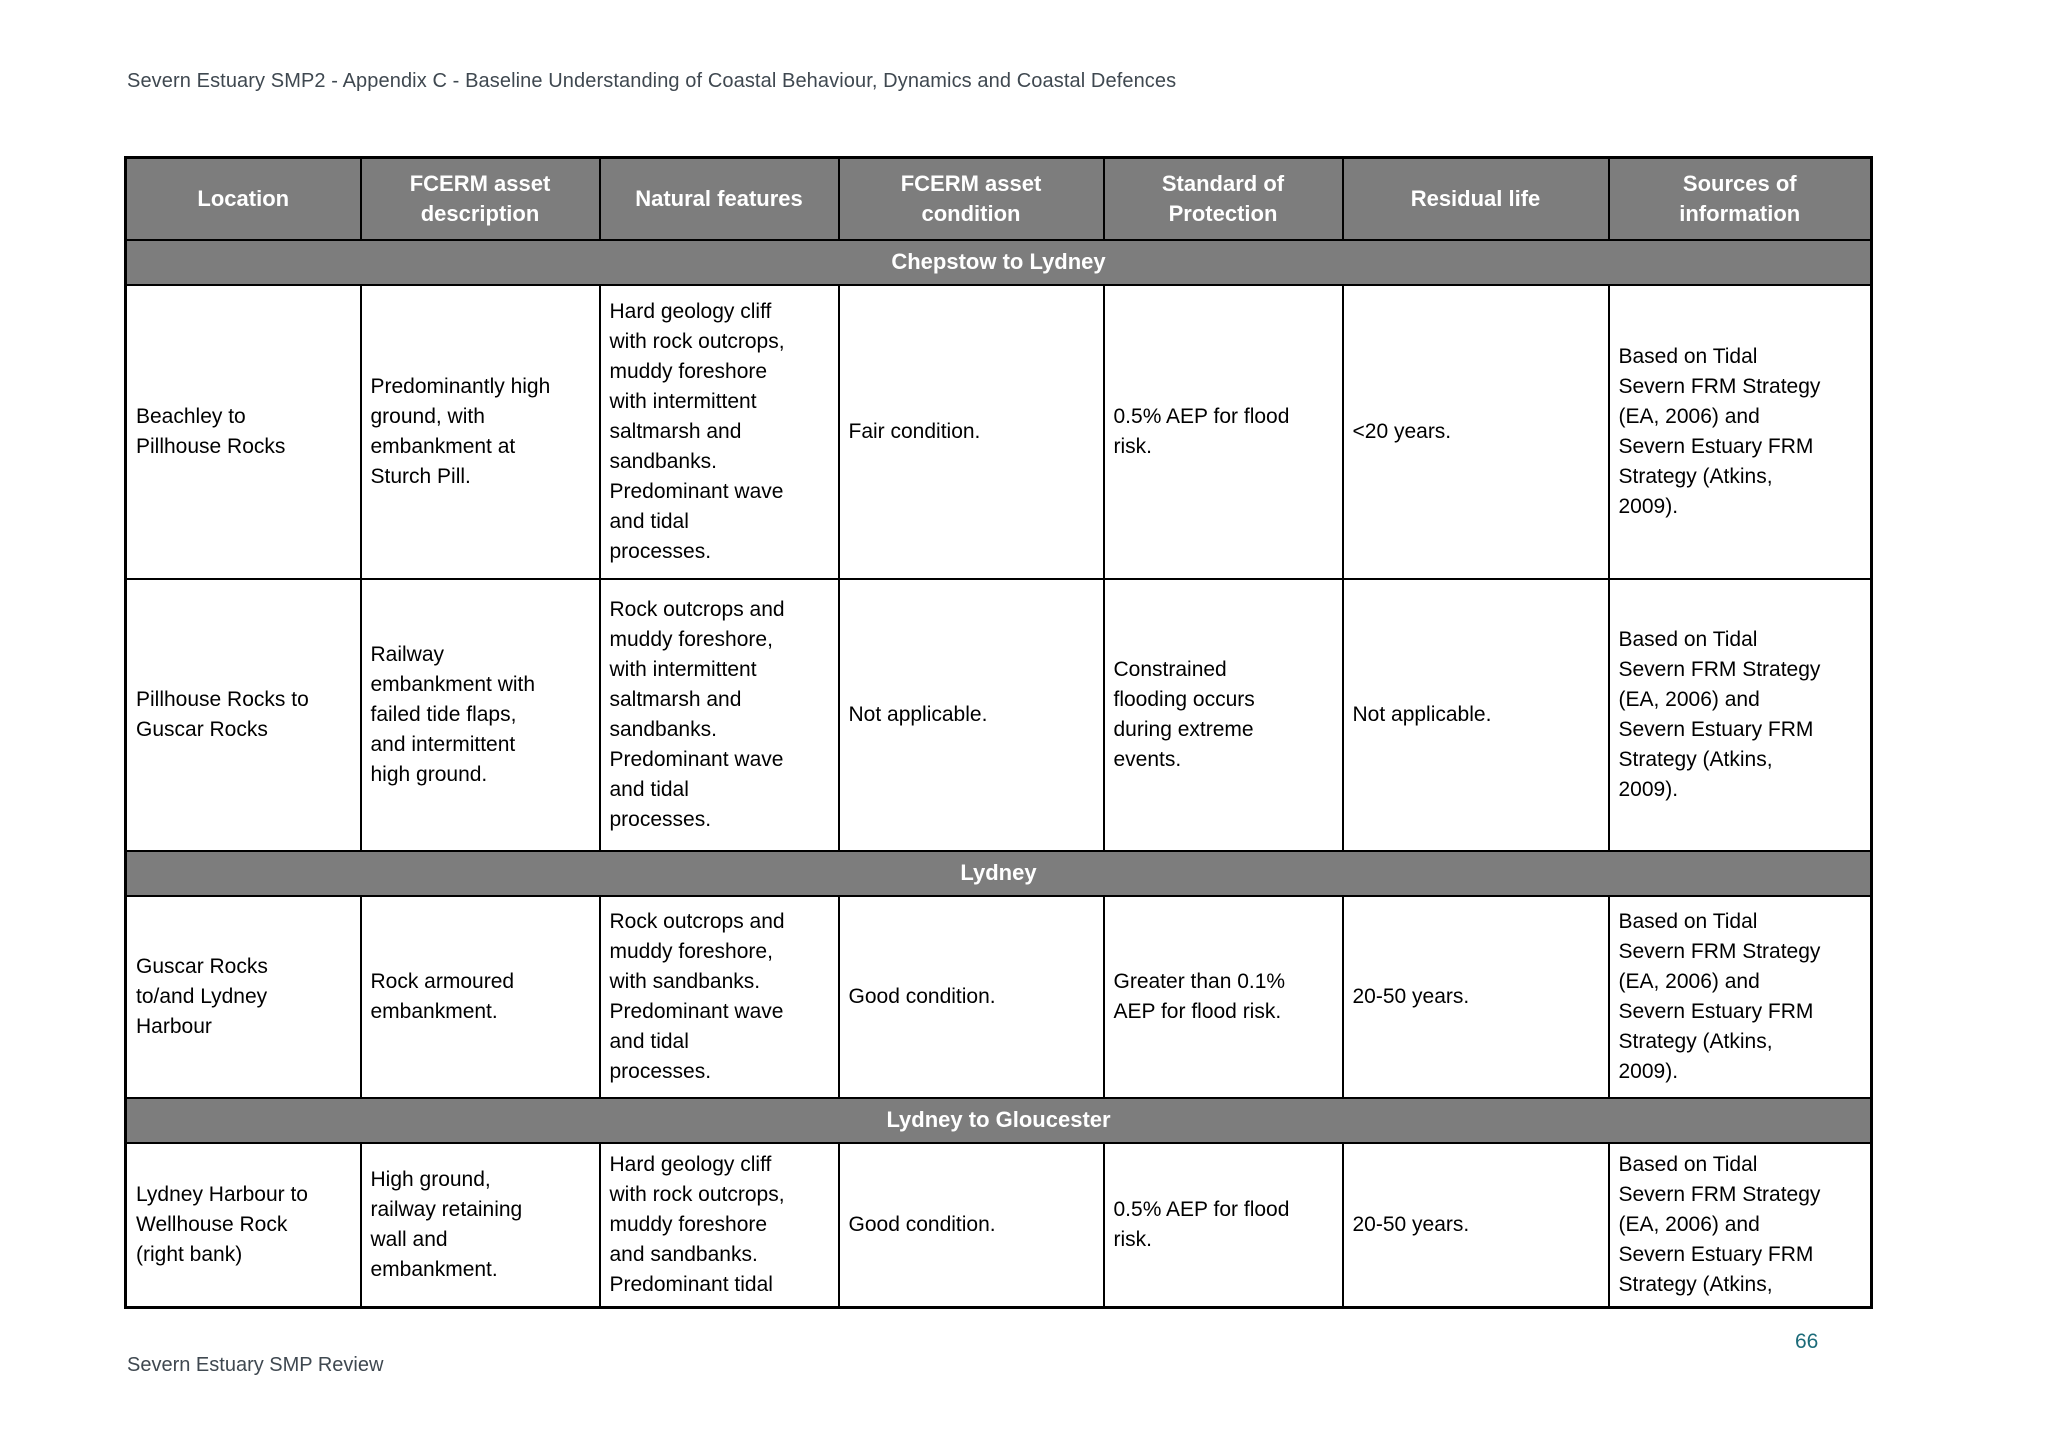  I want to click on page-number: 66, so click(1807, 1341).